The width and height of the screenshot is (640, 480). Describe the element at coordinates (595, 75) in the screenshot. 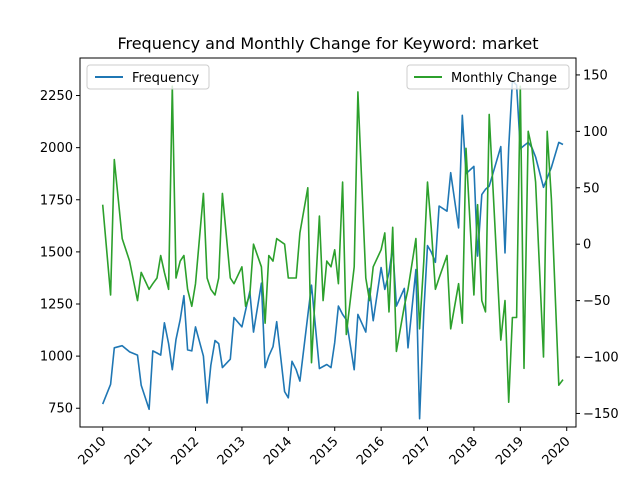

I see `y-right-tick-label: 150` at that location.